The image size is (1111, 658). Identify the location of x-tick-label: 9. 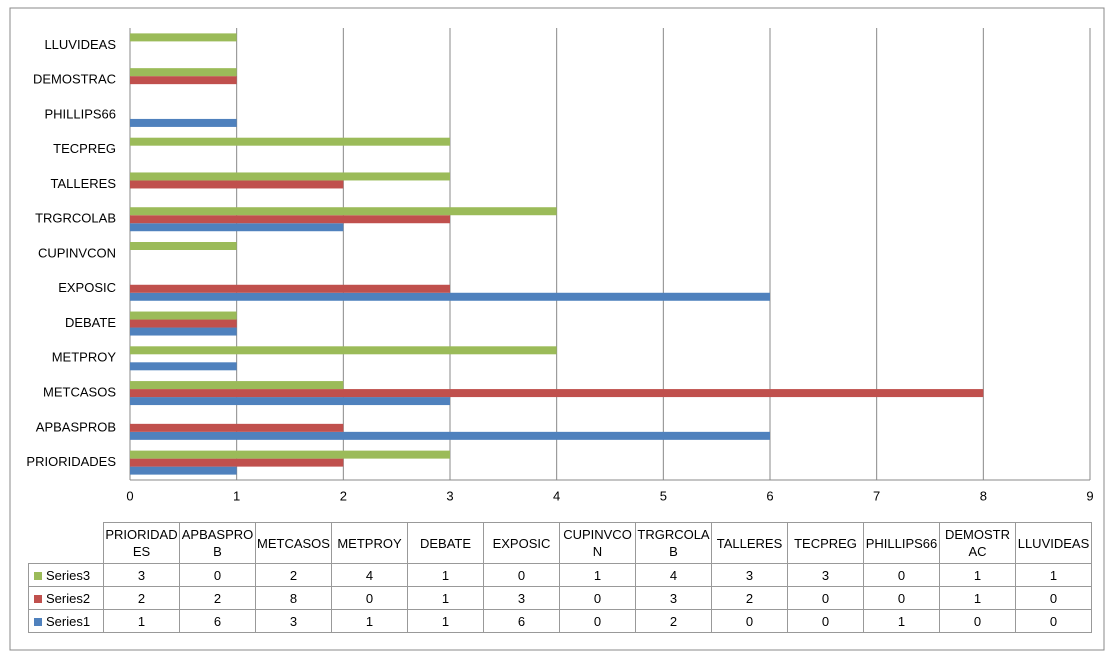
(1089, 495).